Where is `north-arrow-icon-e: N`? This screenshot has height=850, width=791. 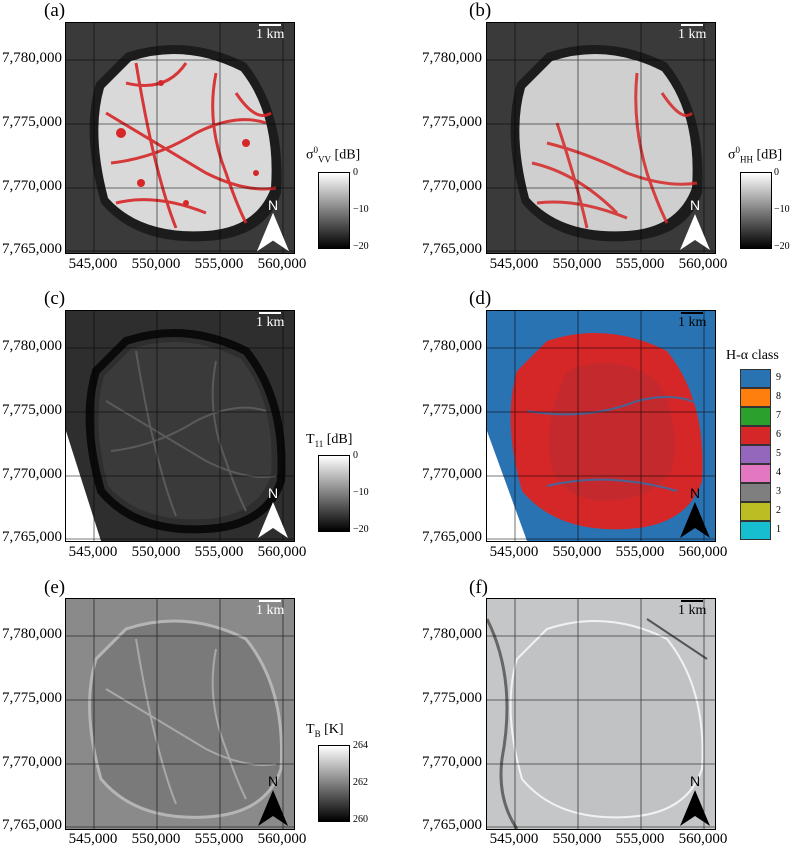
north-arrow-icon-e: N is located at coordinates (273, 799).